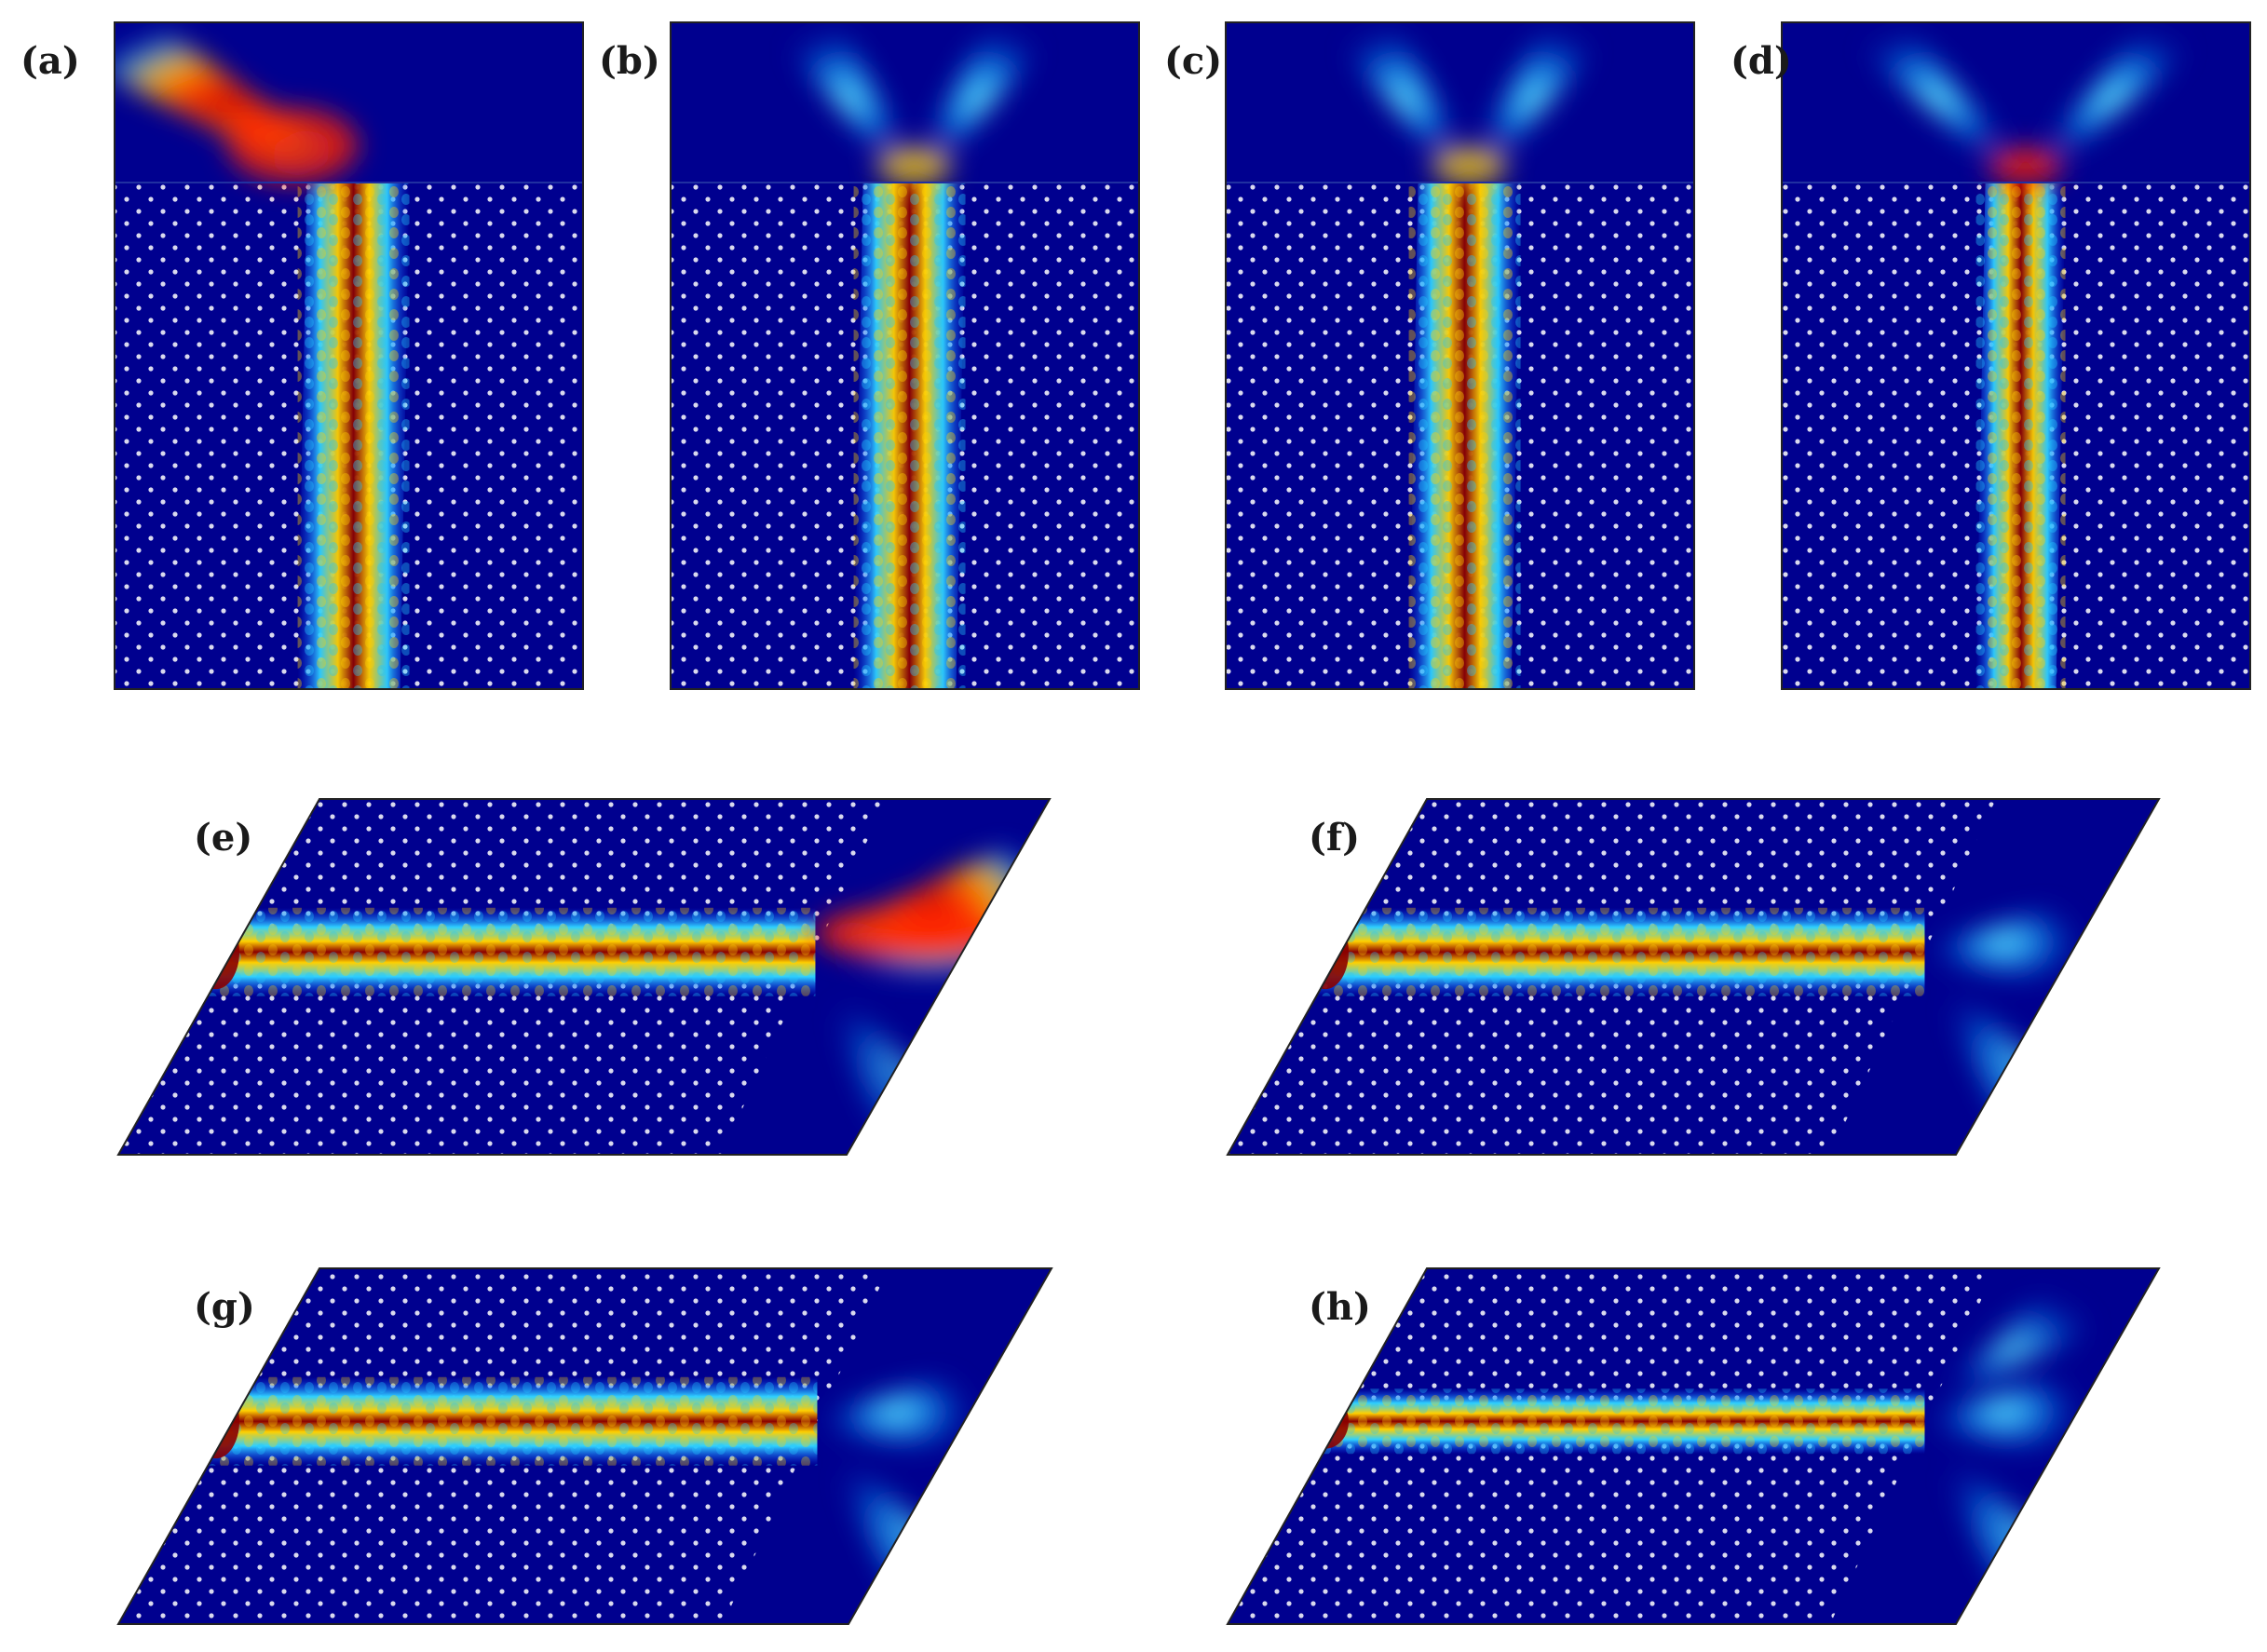 The height and width of the screenshot is (1652, 2267). What do you see at coordinates (224, 1307) in the screenshot?
I see `panel-label-g: (g)` at bounding box center [224, 1307].